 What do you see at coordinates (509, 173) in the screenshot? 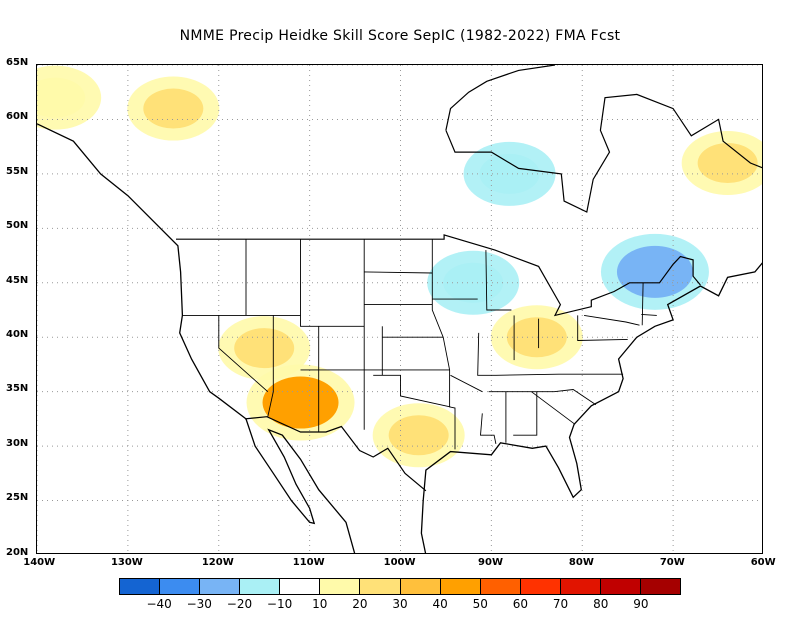
I see `hudson-bay-negative` at bounding box center [509, 173].